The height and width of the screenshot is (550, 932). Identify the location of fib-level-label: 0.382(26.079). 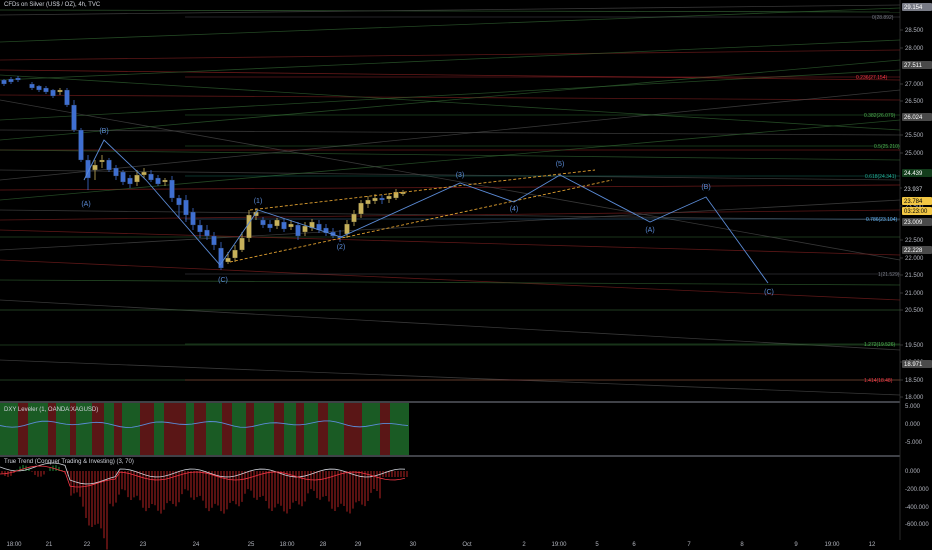
(879, 116).